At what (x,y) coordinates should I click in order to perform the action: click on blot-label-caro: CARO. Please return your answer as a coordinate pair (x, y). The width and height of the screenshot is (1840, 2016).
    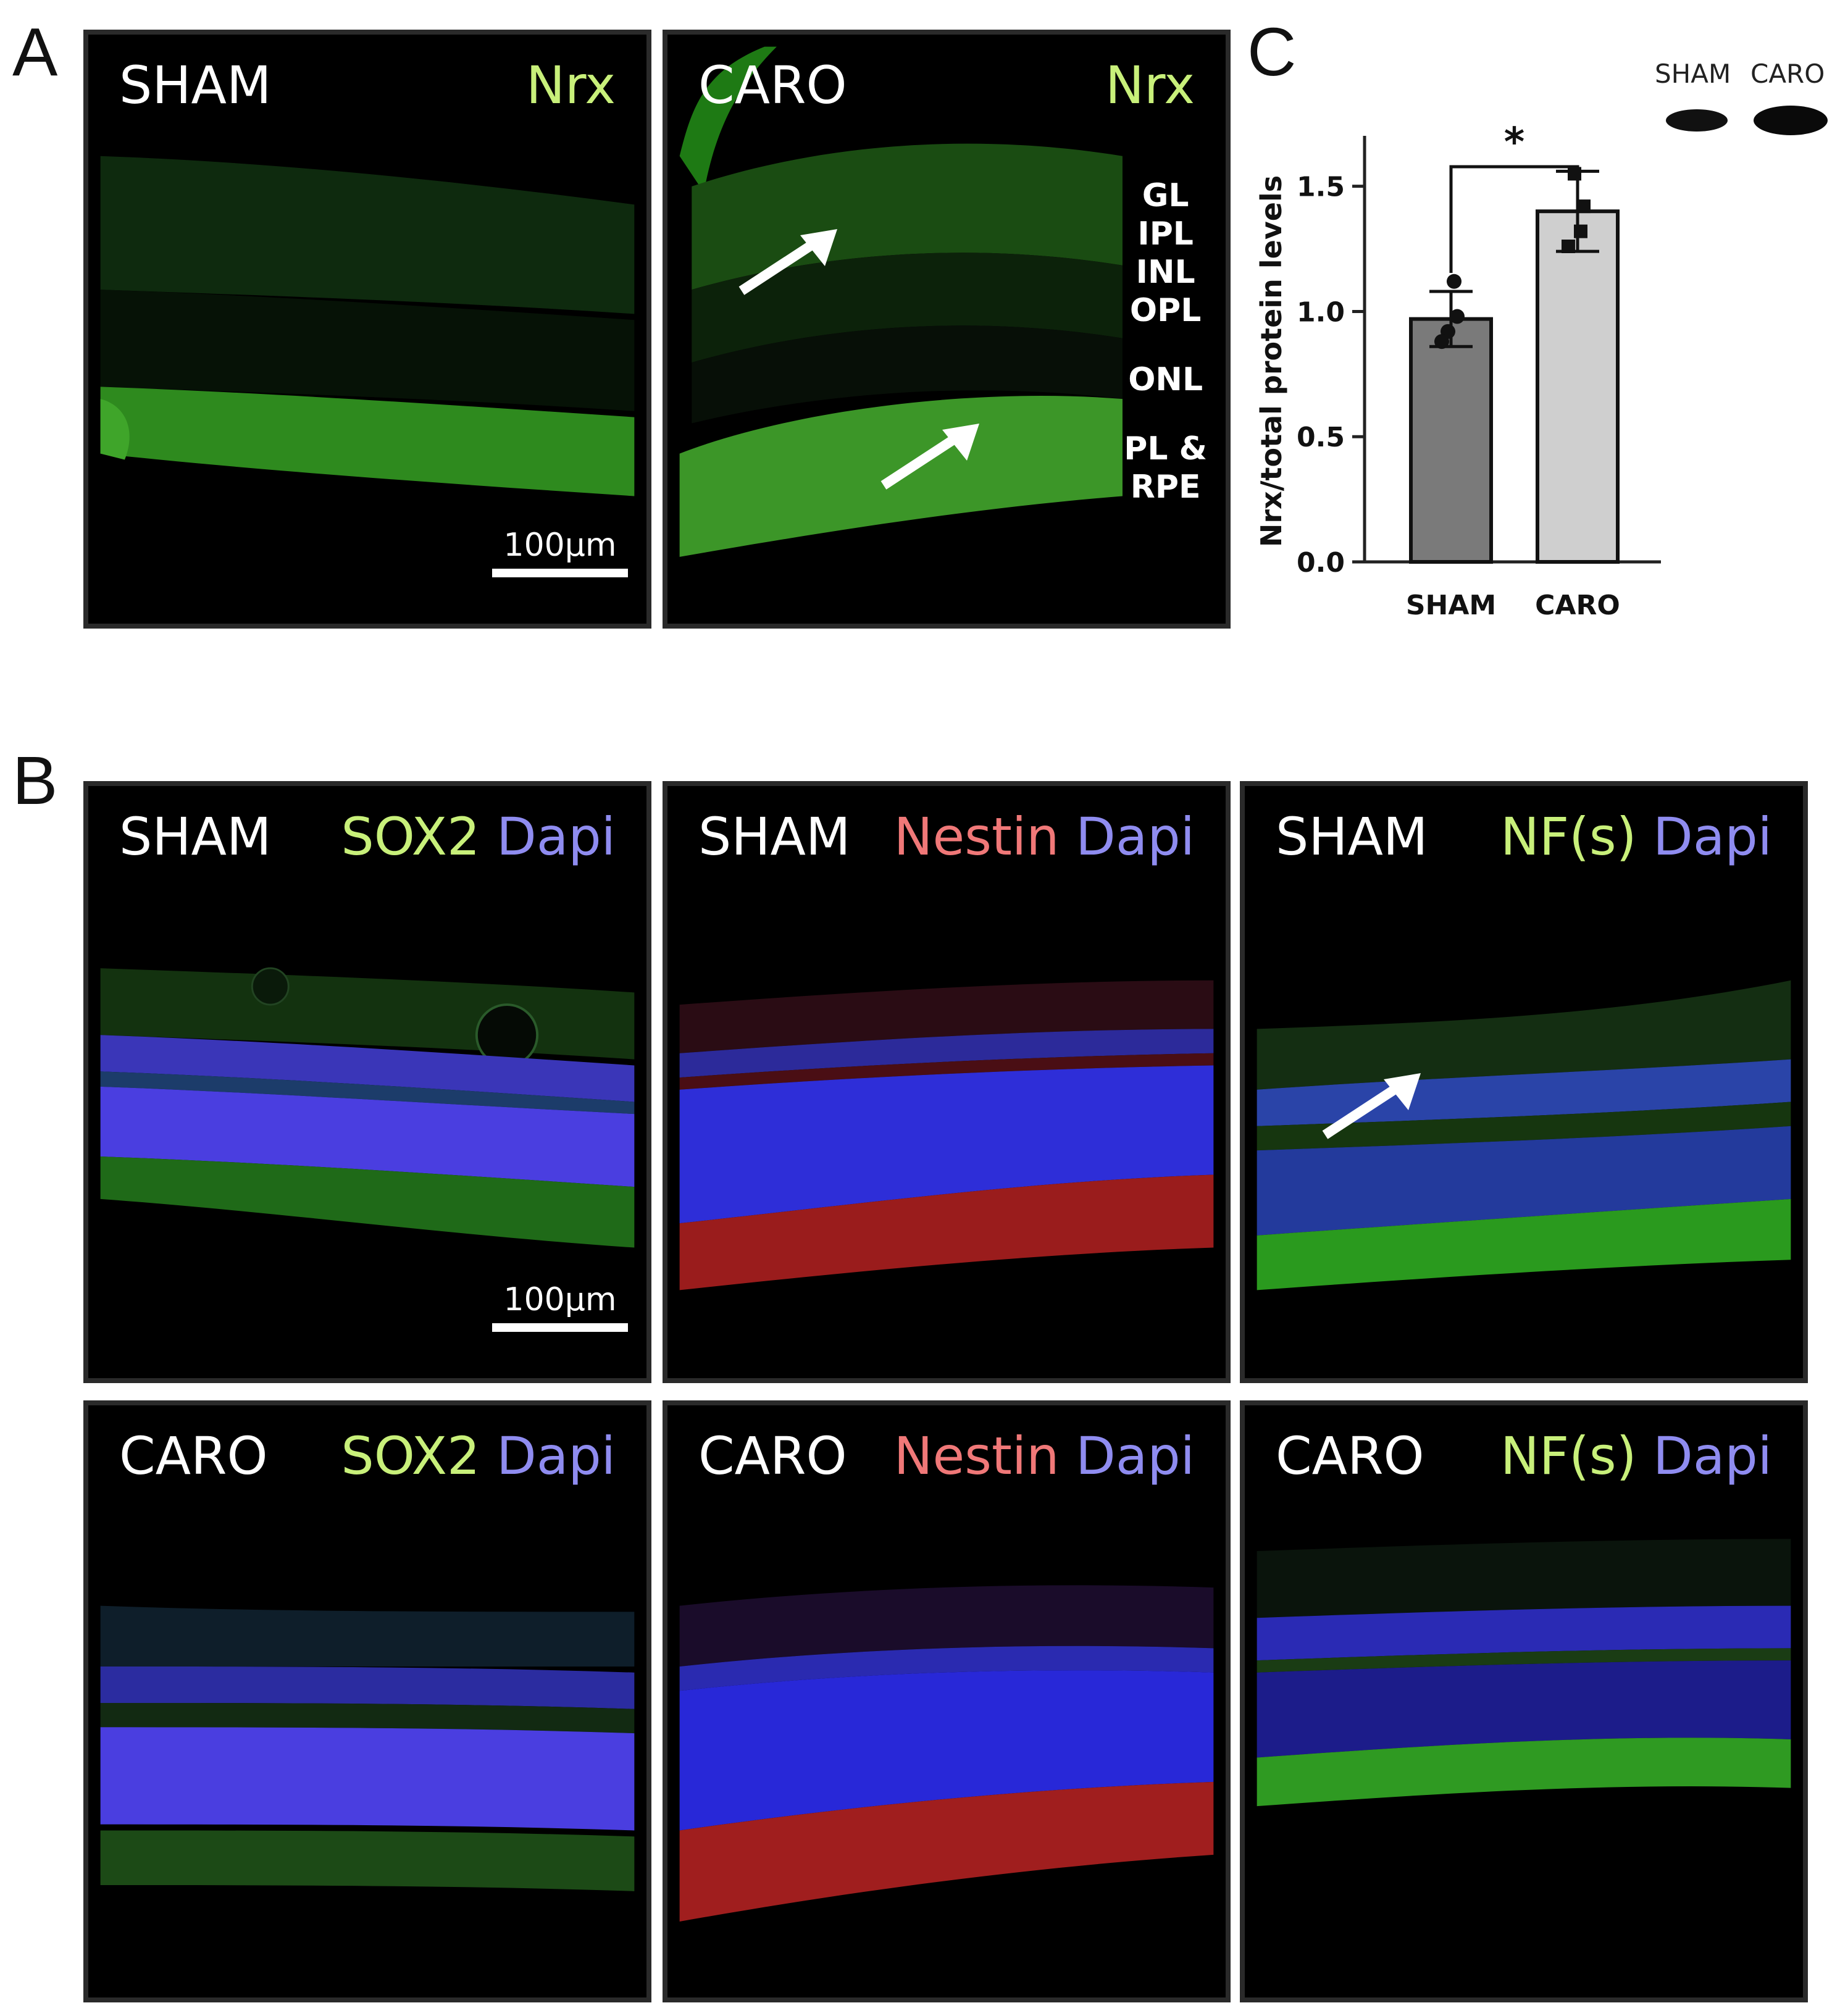
    Looking at the image, I should click on (1787, 74).